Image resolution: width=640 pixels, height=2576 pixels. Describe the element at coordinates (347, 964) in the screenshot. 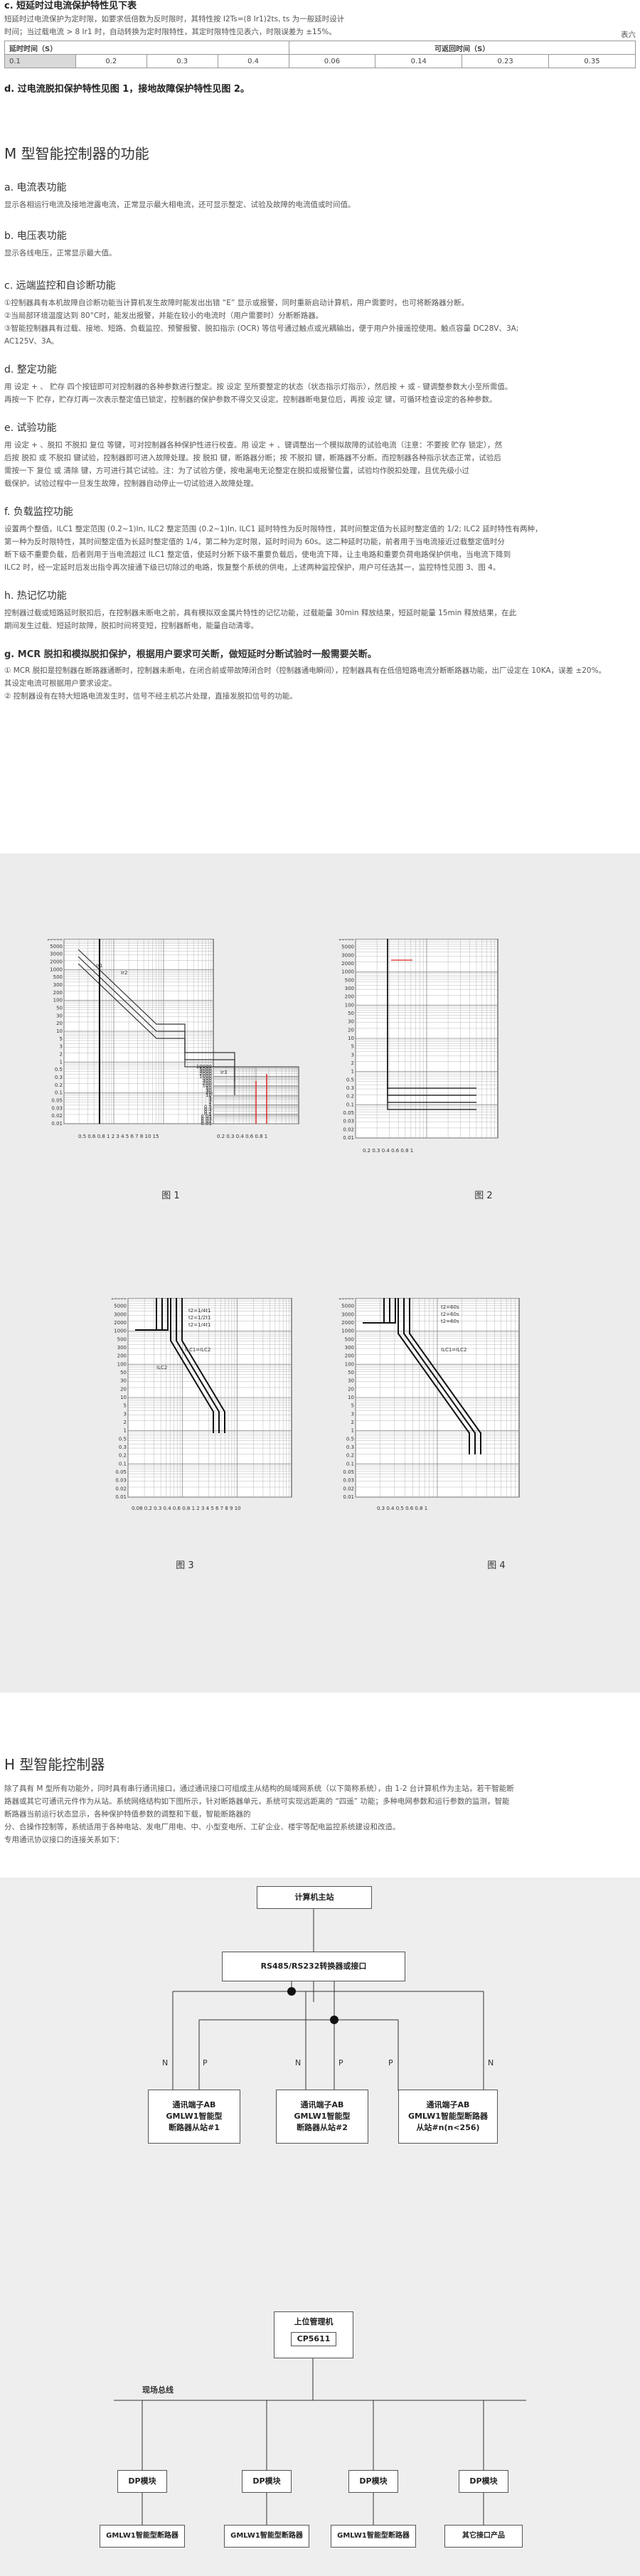

I see `y-tick-label: 2000` at that location.